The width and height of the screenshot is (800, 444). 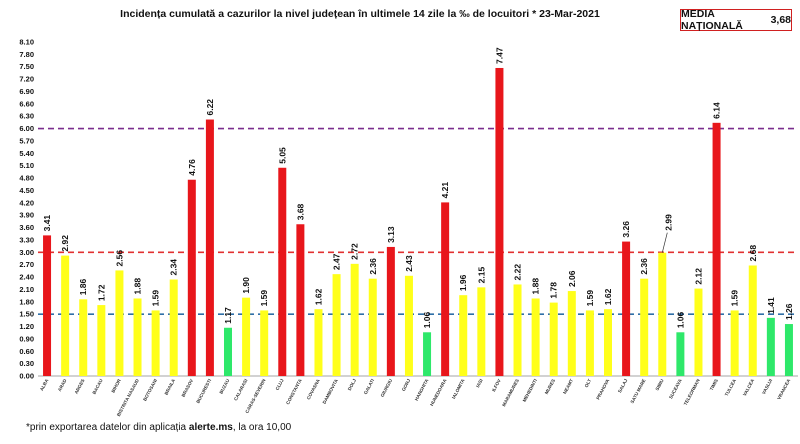 What do you see at coordinates (445, 190) in the screenshot?
I see `value-label: 4.21` at bounding box center [445, 190].